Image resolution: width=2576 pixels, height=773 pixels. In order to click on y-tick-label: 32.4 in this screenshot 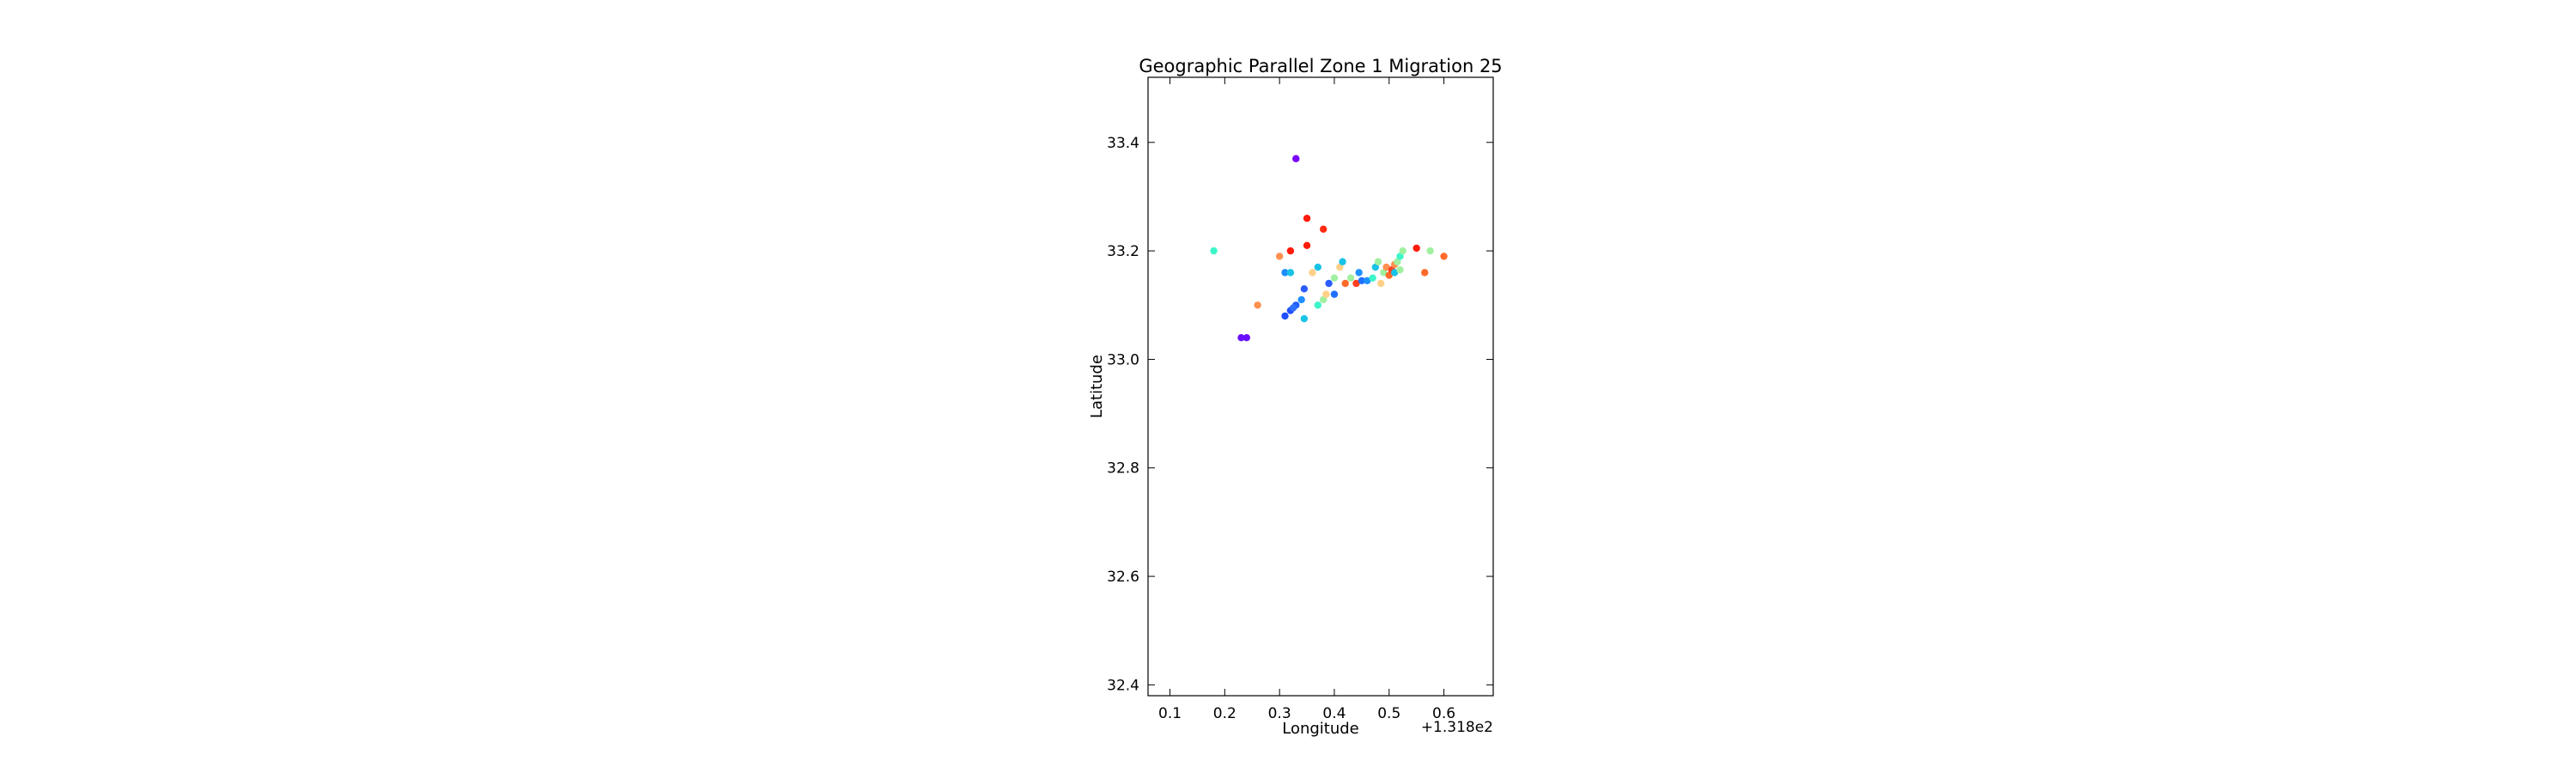, I will do `click(1123, 685)`.